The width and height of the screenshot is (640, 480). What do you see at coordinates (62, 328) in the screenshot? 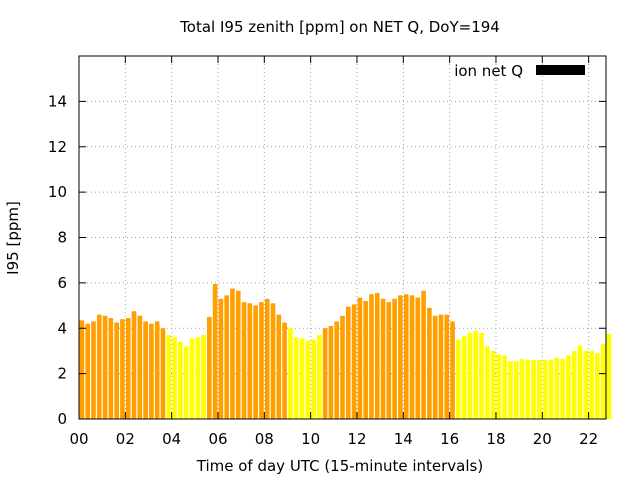
I see `y-tick-label: 4` at bounding box center [62, 328].